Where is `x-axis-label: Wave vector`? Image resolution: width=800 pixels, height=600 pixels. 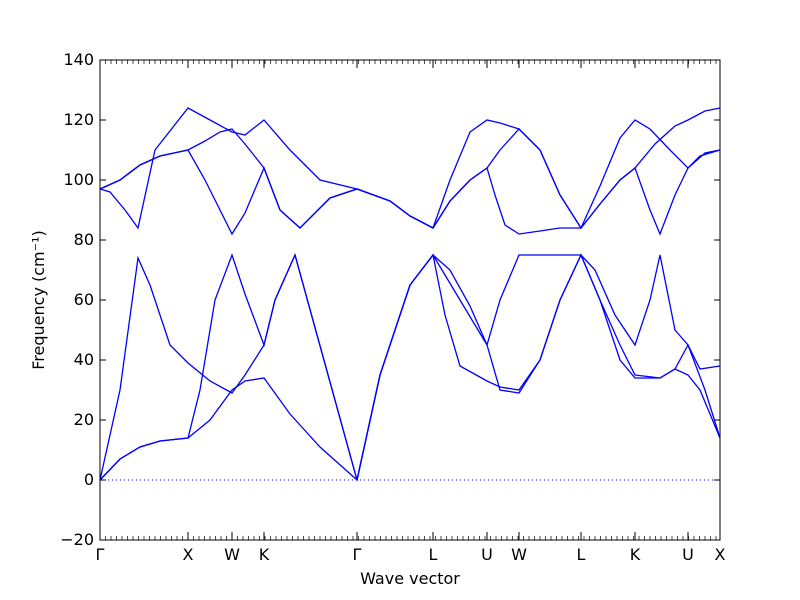 x-axis-label: Wave vector is located at coordinates (410, 578).